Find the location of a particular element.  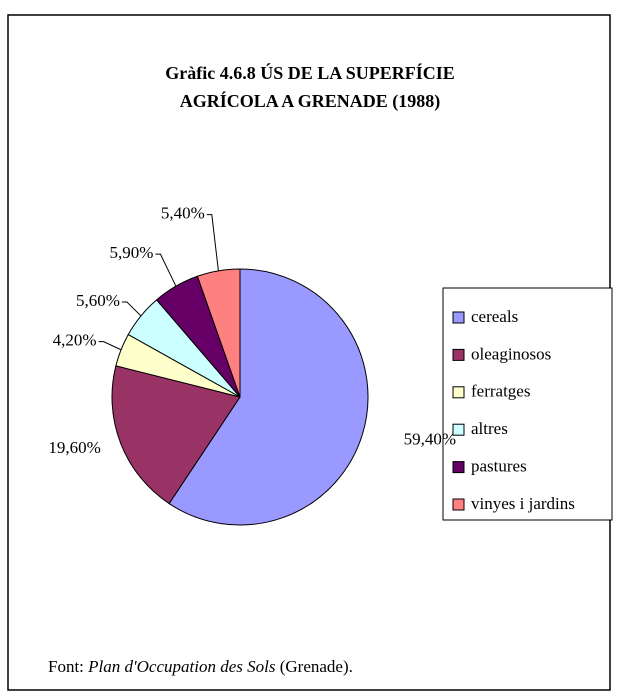

chart-title: Gràfic 4.6.8 ÚS DE LA SUPERFÍCIE is located at coordinates (310, 72).